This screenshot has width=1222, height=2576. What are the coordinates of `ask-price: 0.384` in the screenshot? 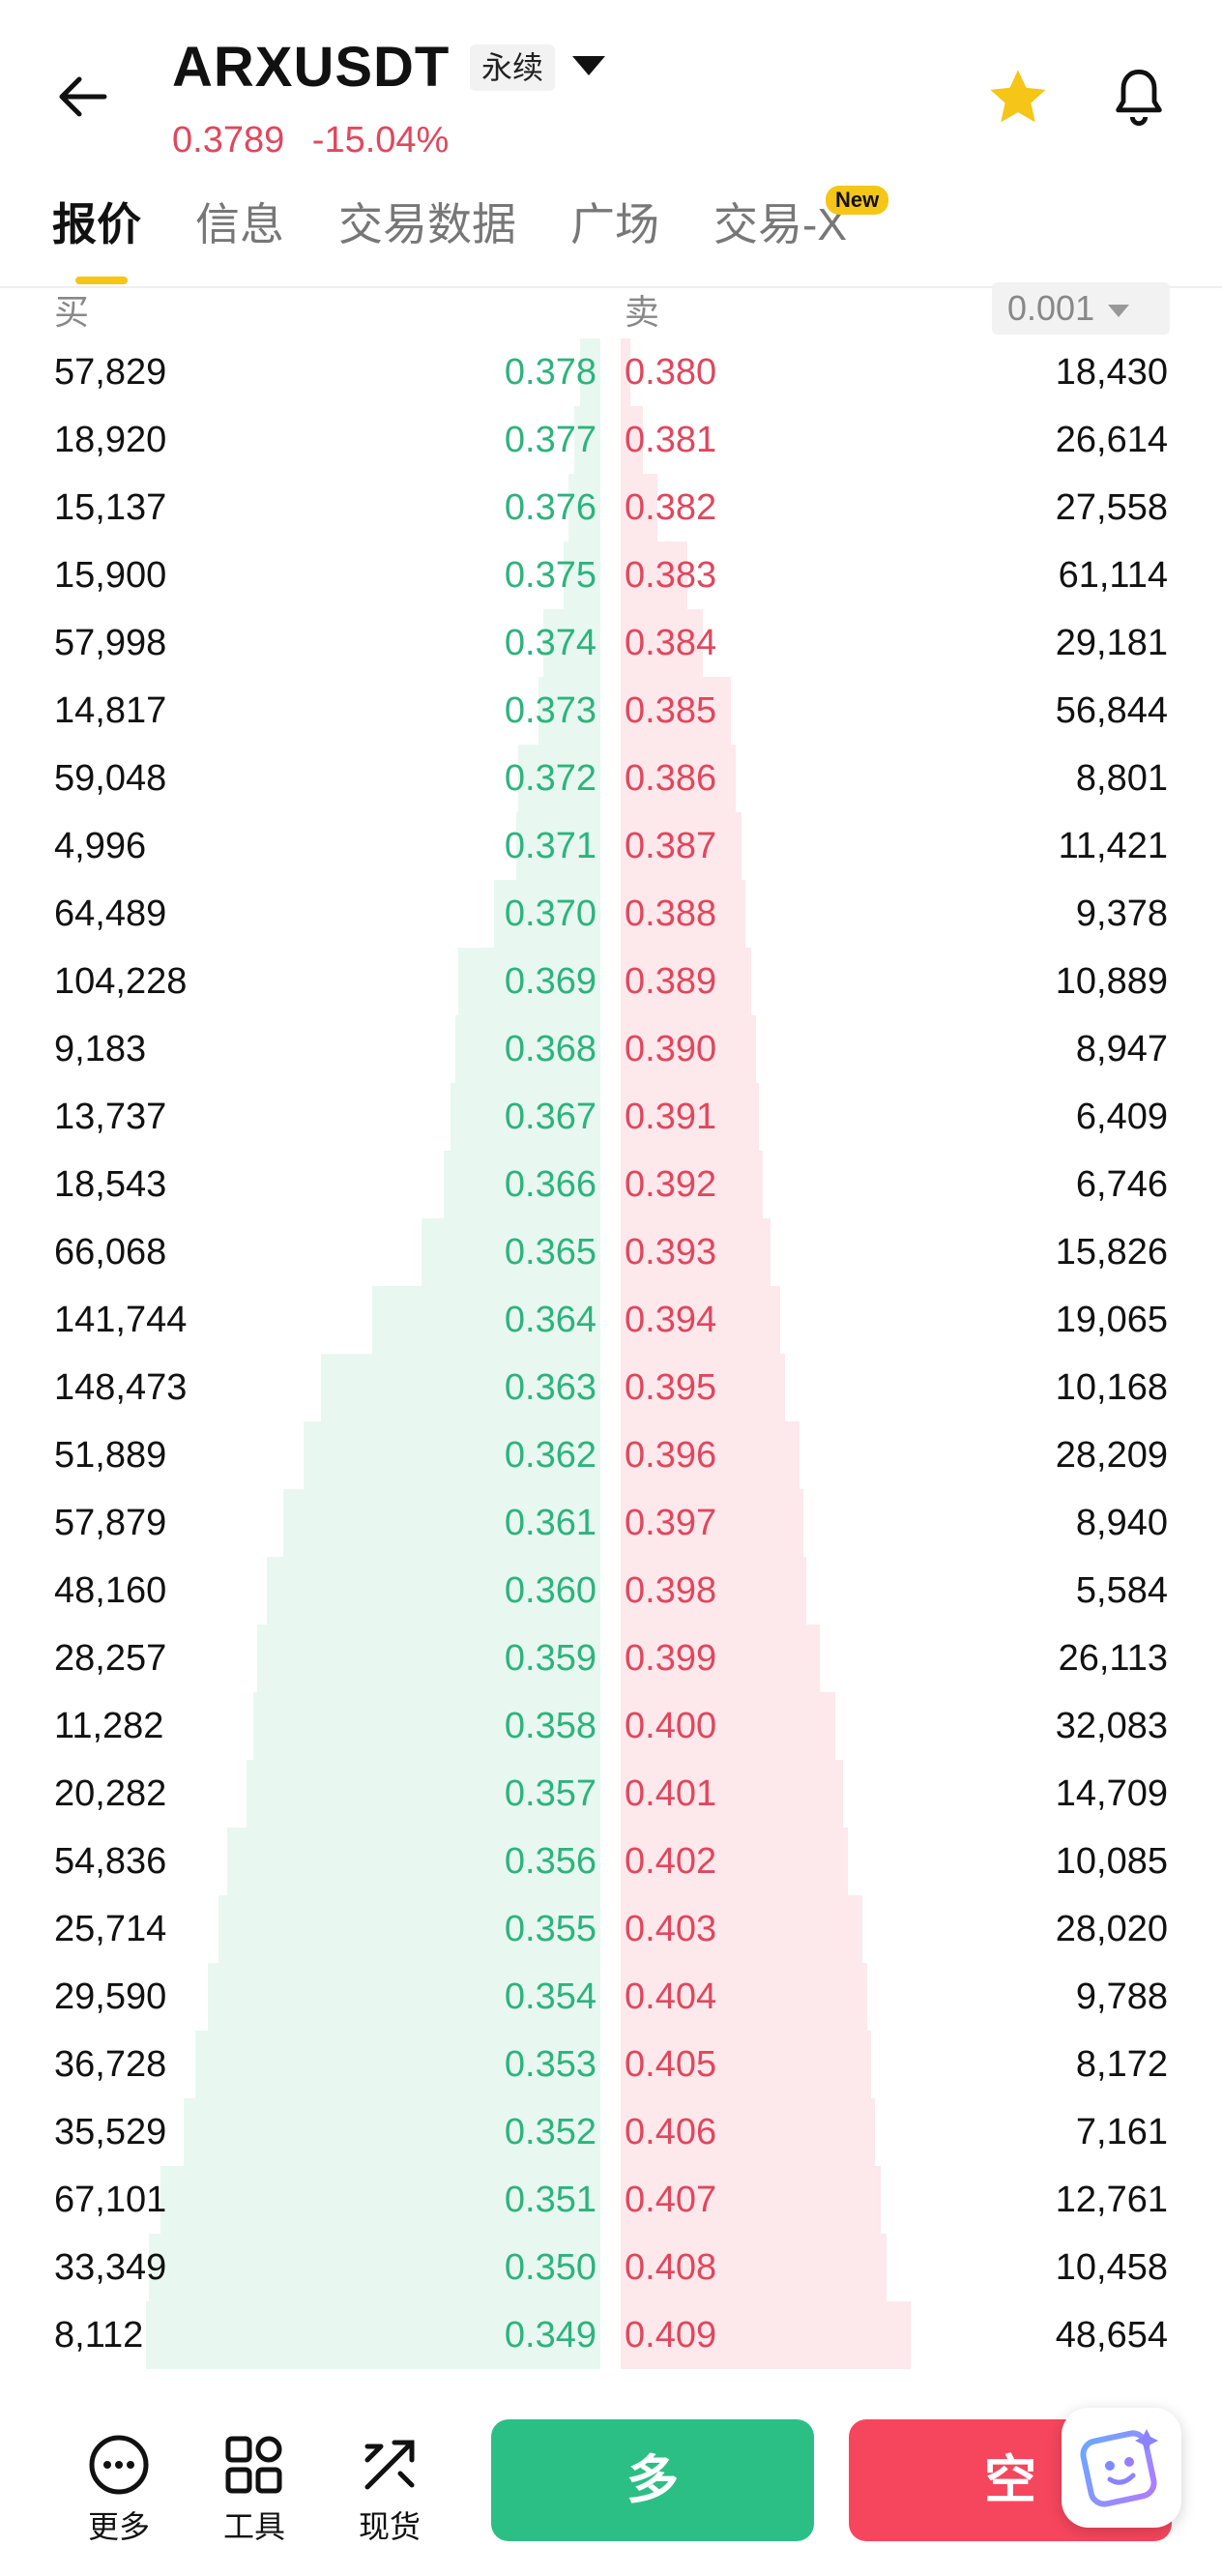 It's located at (671, 643).